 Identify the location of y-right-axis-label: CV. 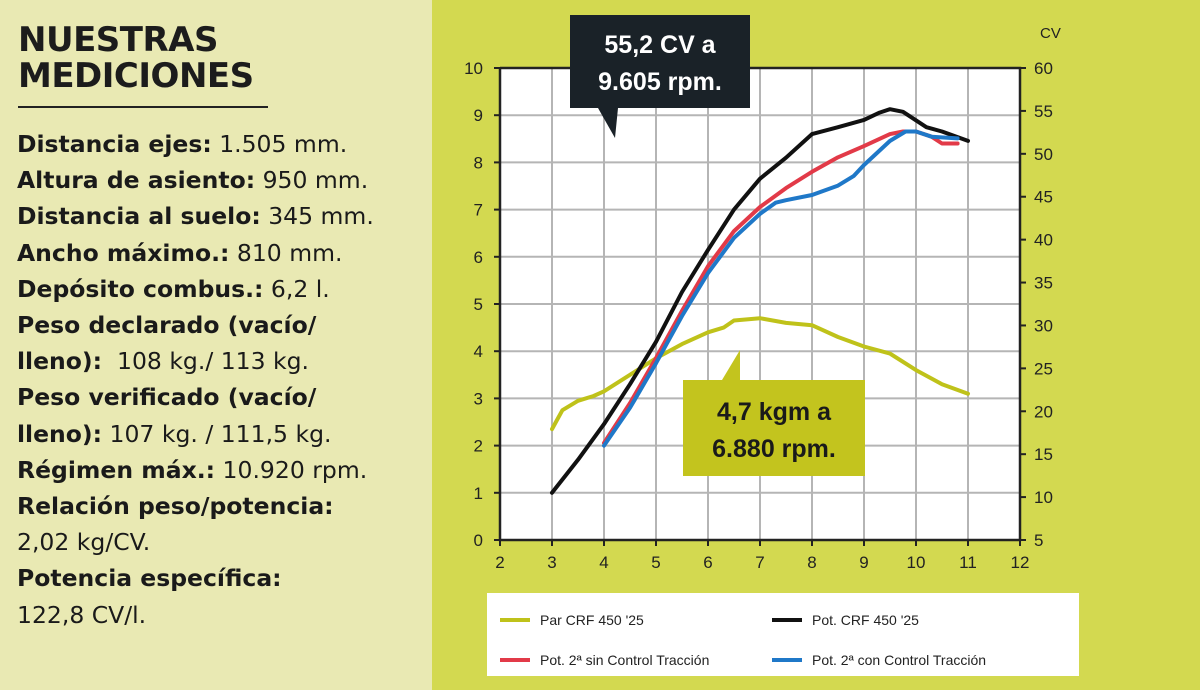
(1050, 33).